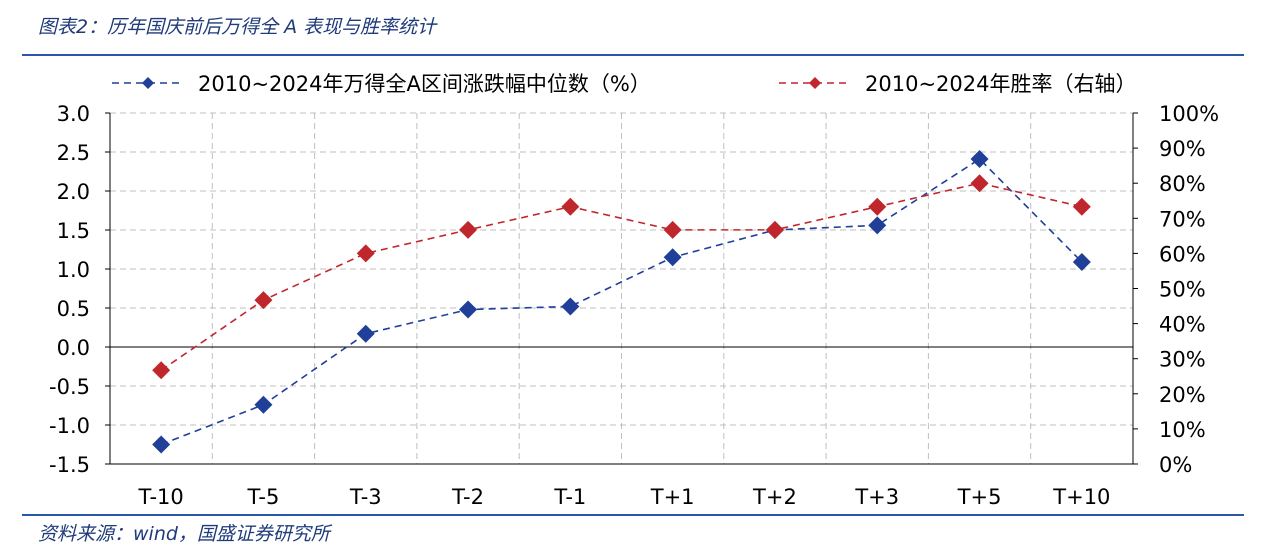 This screenshot has width=1269, height=559. What do you see at coordinates (73, 192) in the screenshot?
I see `left-tick-label: 2.0` at bounding box center [73, 192].